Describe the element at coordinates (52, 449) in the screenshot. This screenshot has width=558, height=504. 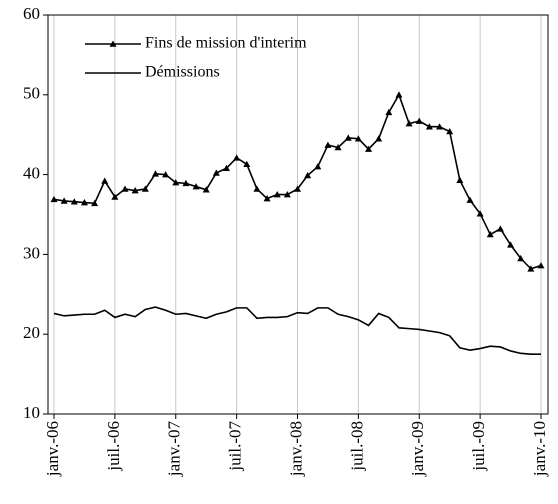
I see `x-tick-label: janv.-06` at that location.